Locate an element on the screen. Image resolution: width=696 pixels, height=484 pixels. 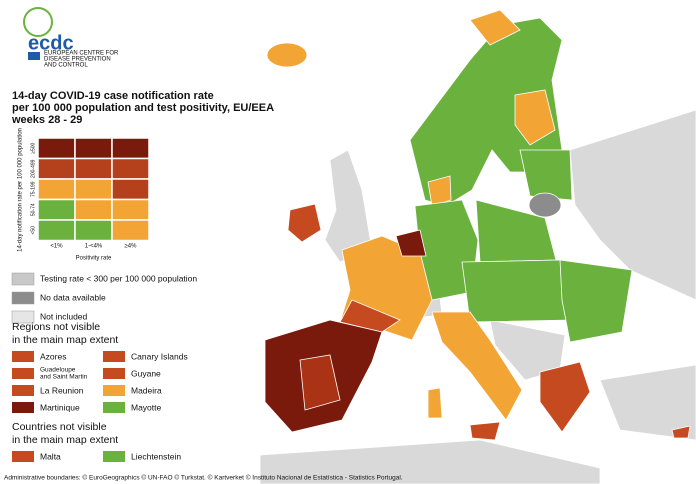
turkey is located at coordinates (647, 402).